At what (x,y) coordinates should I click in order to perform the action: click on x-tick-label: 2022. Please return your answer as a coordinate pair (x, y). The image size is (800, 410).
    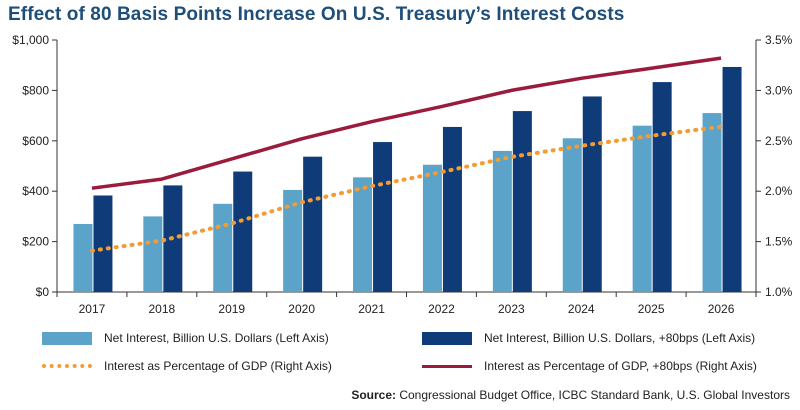
    Looking at the image, I should click on (441, 309).